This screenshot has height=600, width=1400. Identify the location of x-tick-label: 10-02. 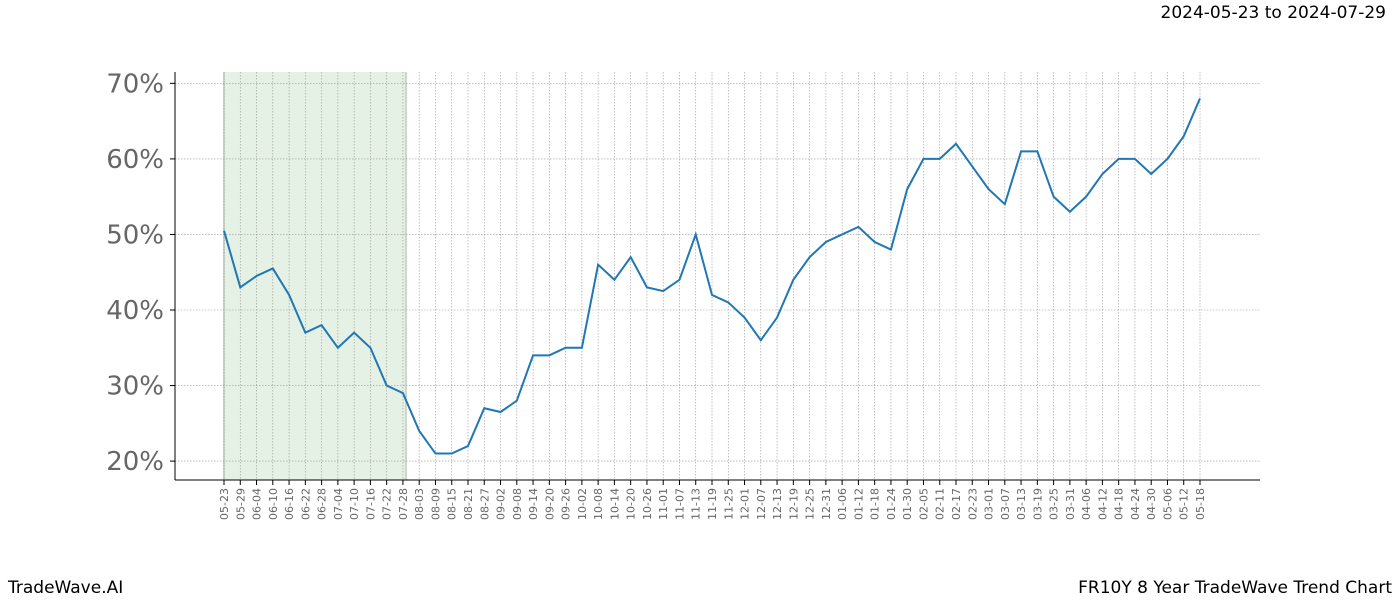
(582, 504).